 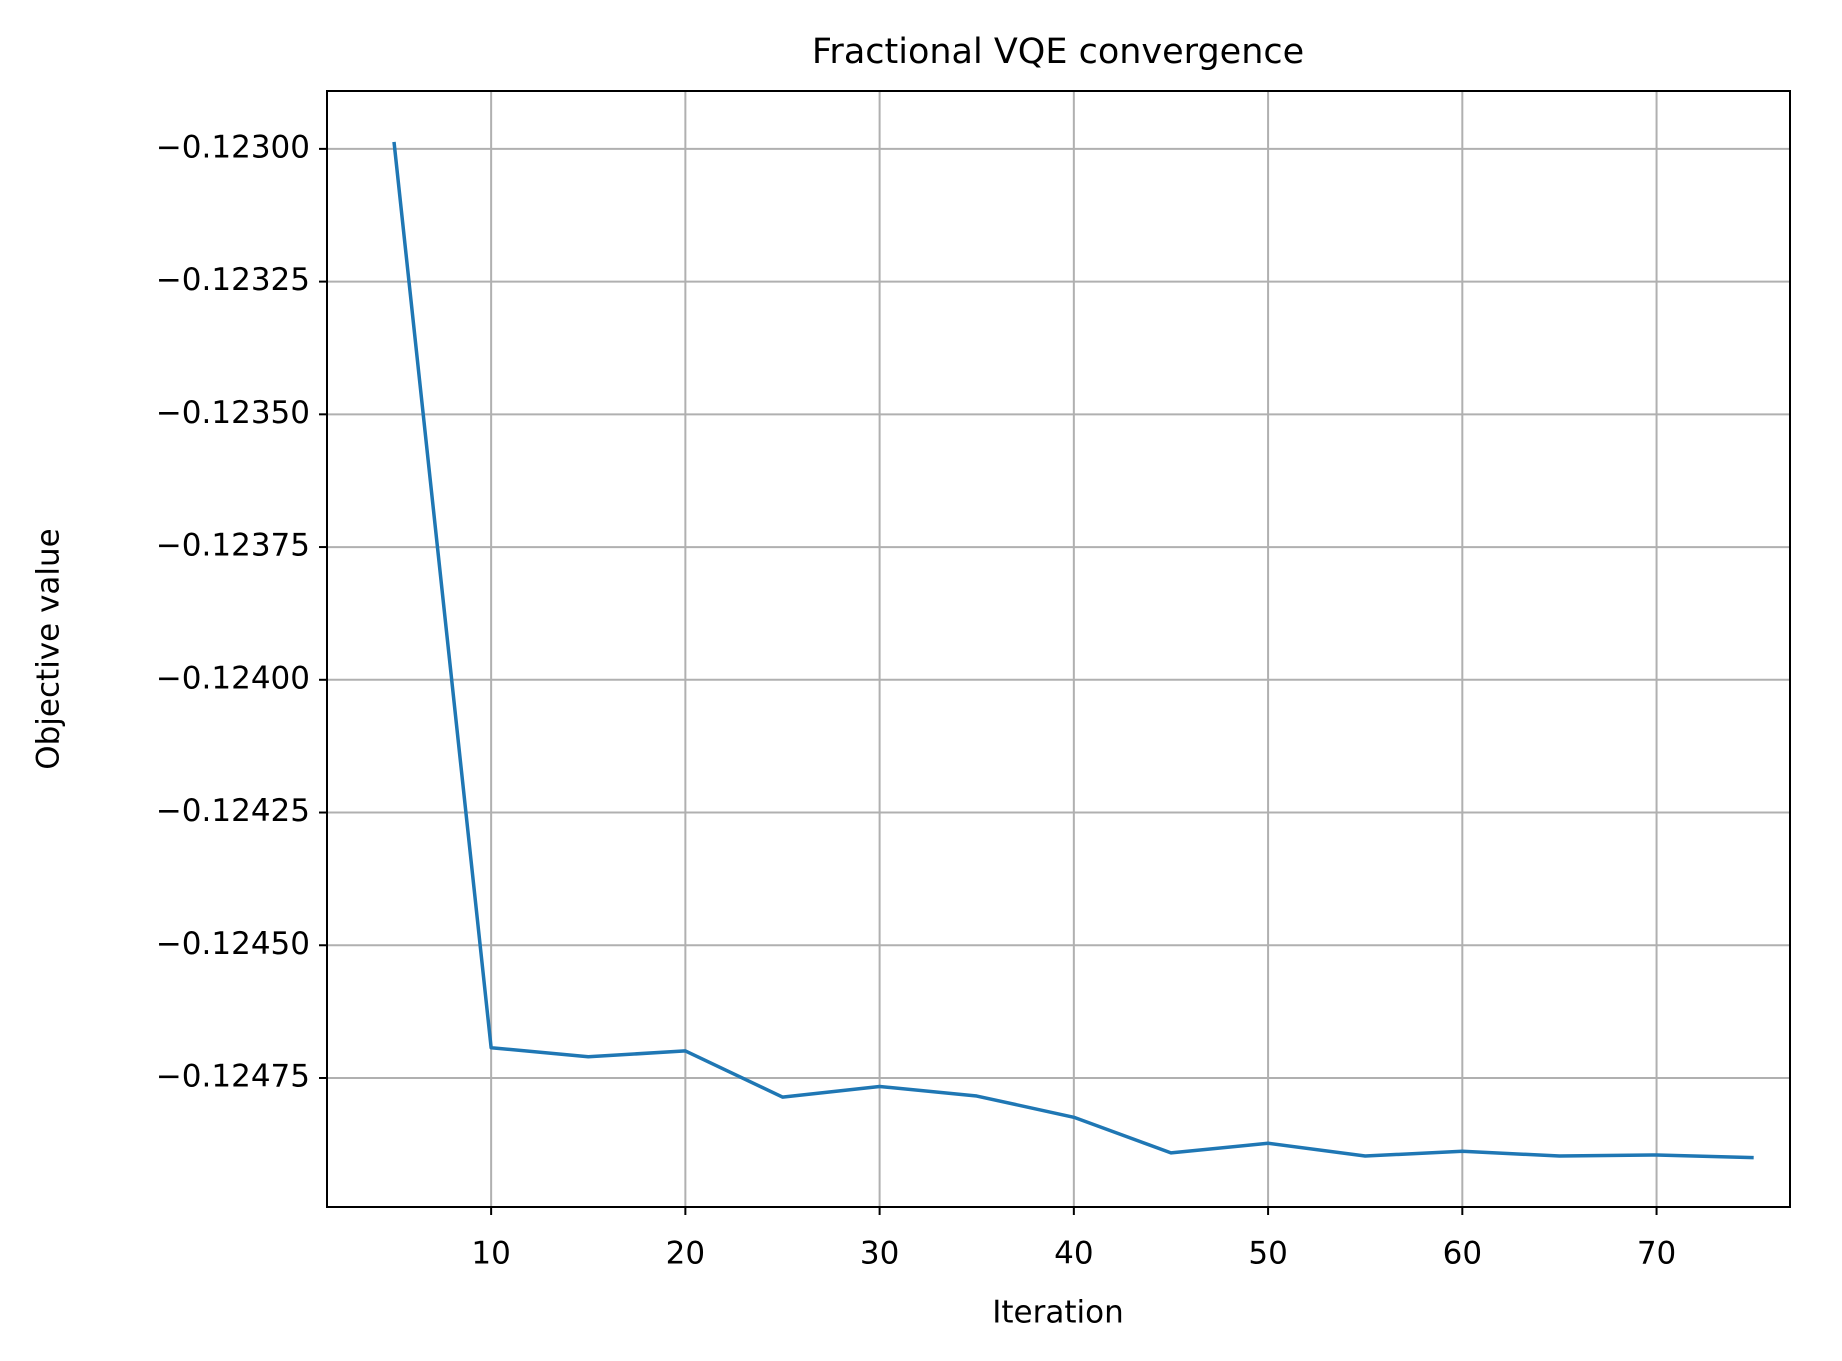 I want to click on y-tick-label: −0.12475, so click(x=233, y=1076).